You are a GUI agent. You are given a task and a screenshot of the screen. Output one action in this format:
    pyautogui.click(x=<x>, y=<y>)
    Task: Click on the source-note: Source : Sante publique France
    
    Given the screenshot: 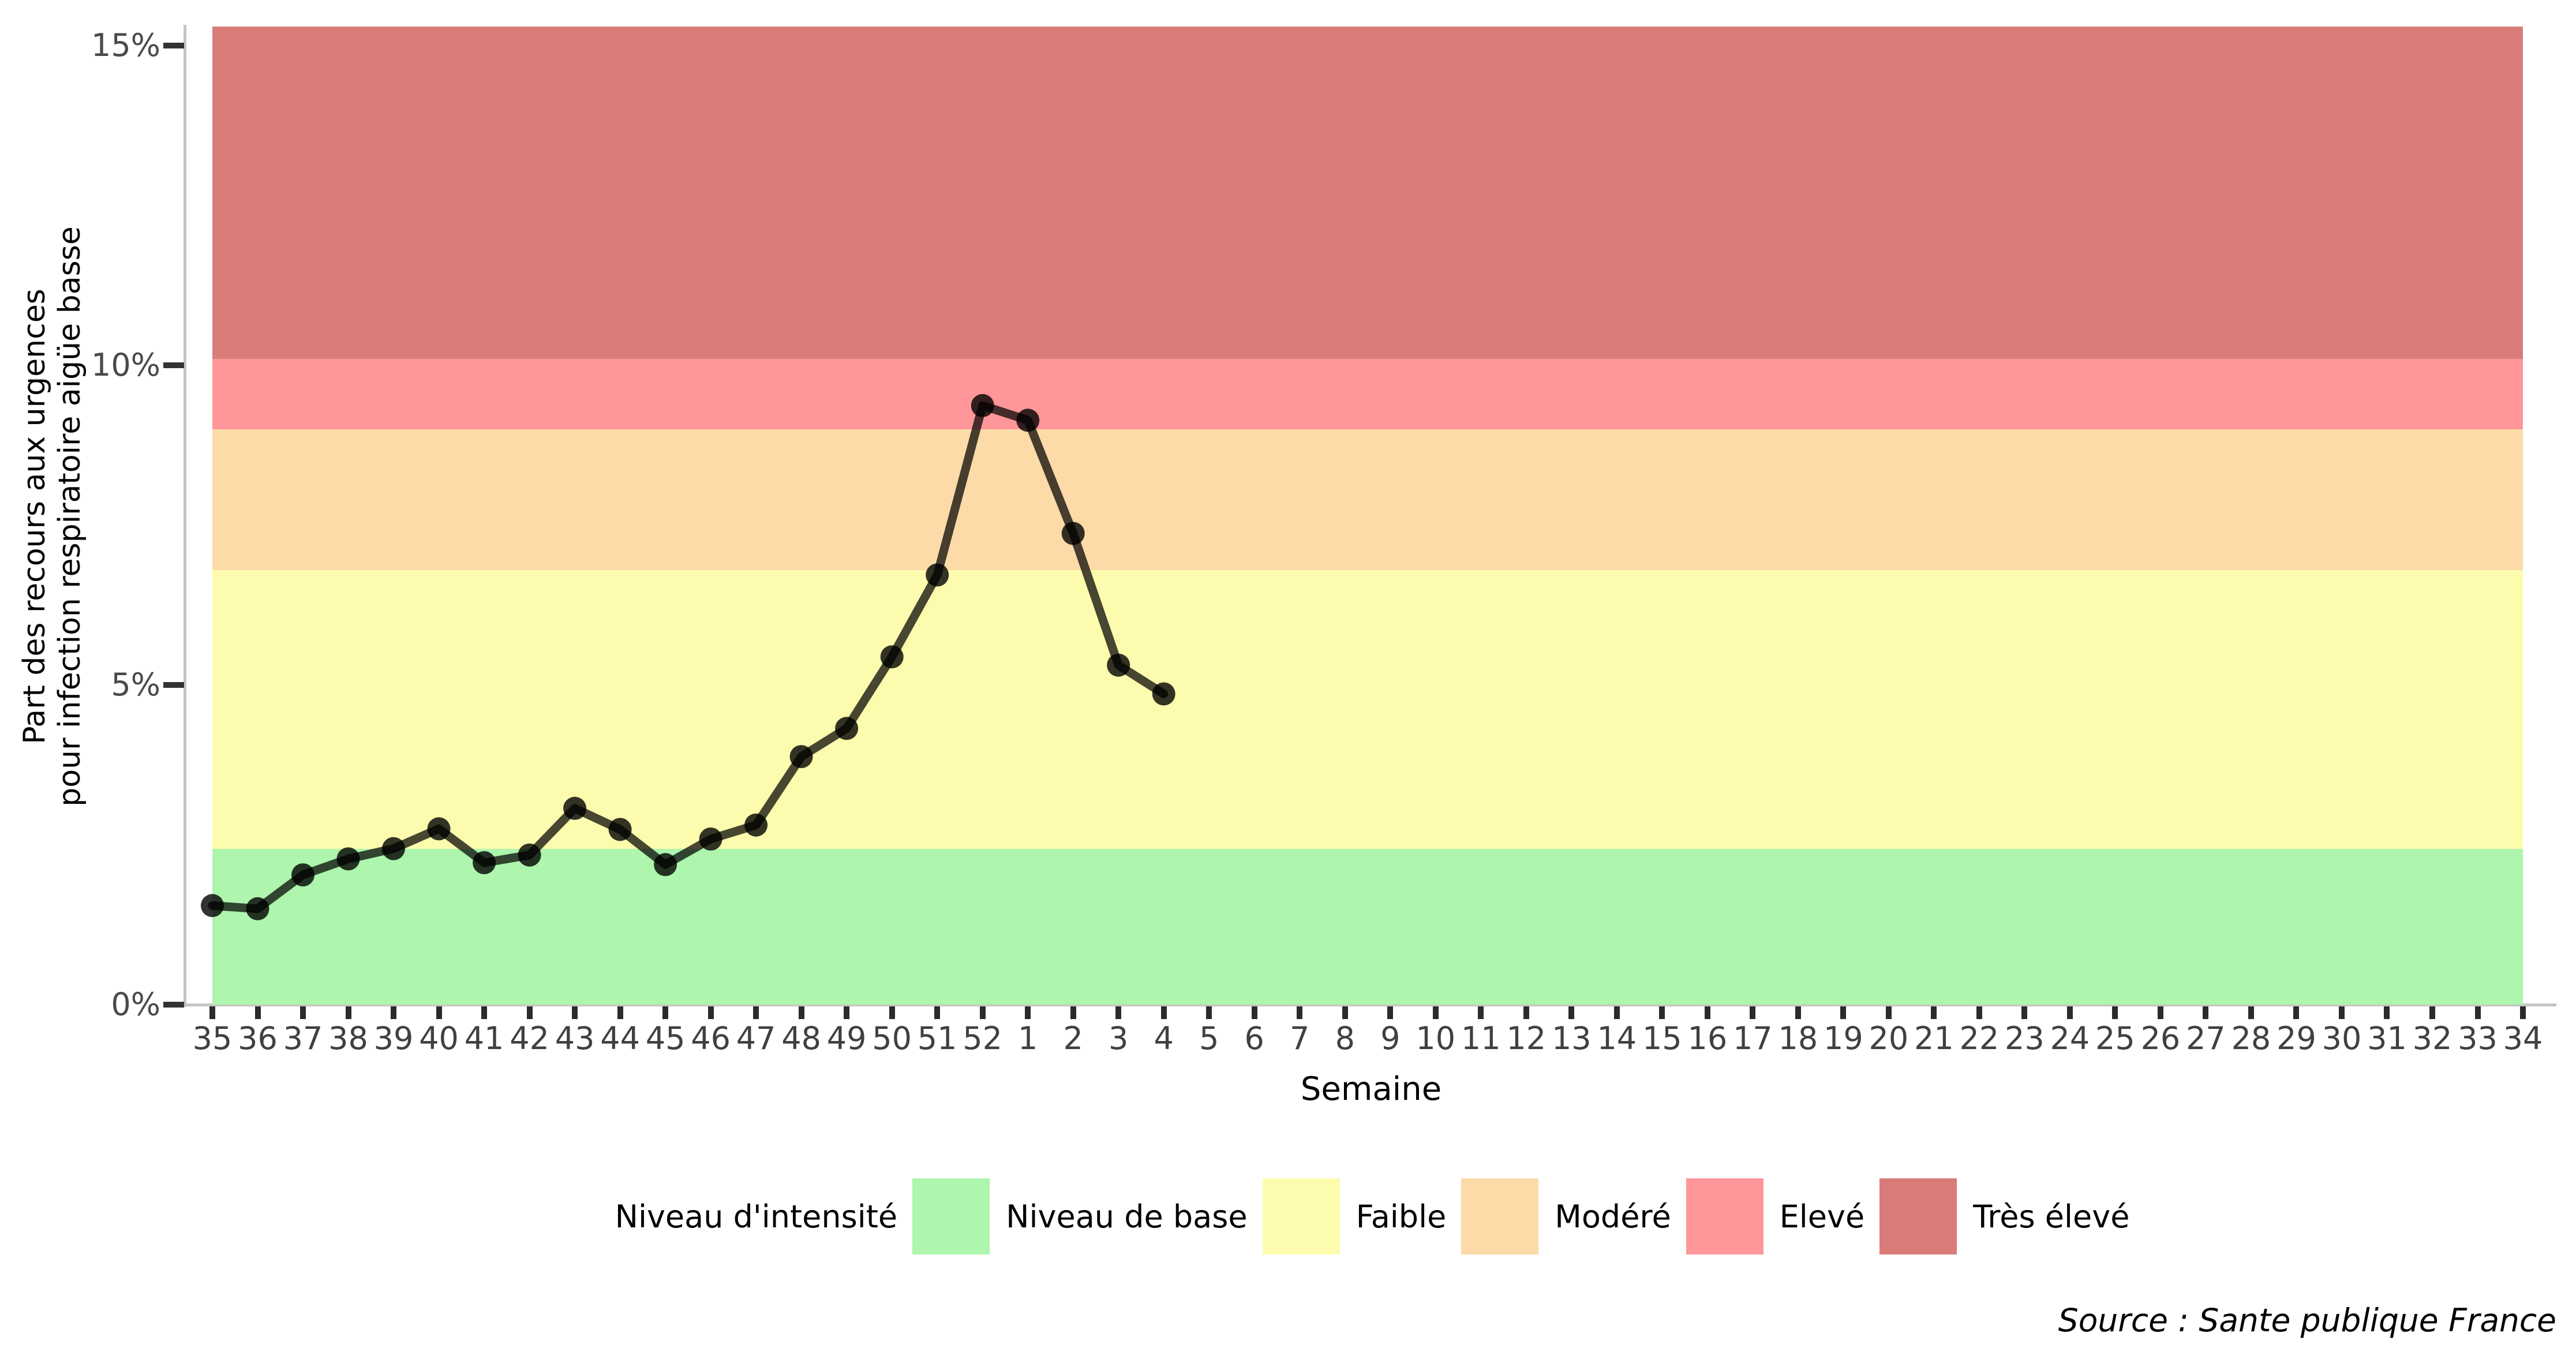 What is the action you would take?
    pyautogui.click(x=2307, y=1320)
    